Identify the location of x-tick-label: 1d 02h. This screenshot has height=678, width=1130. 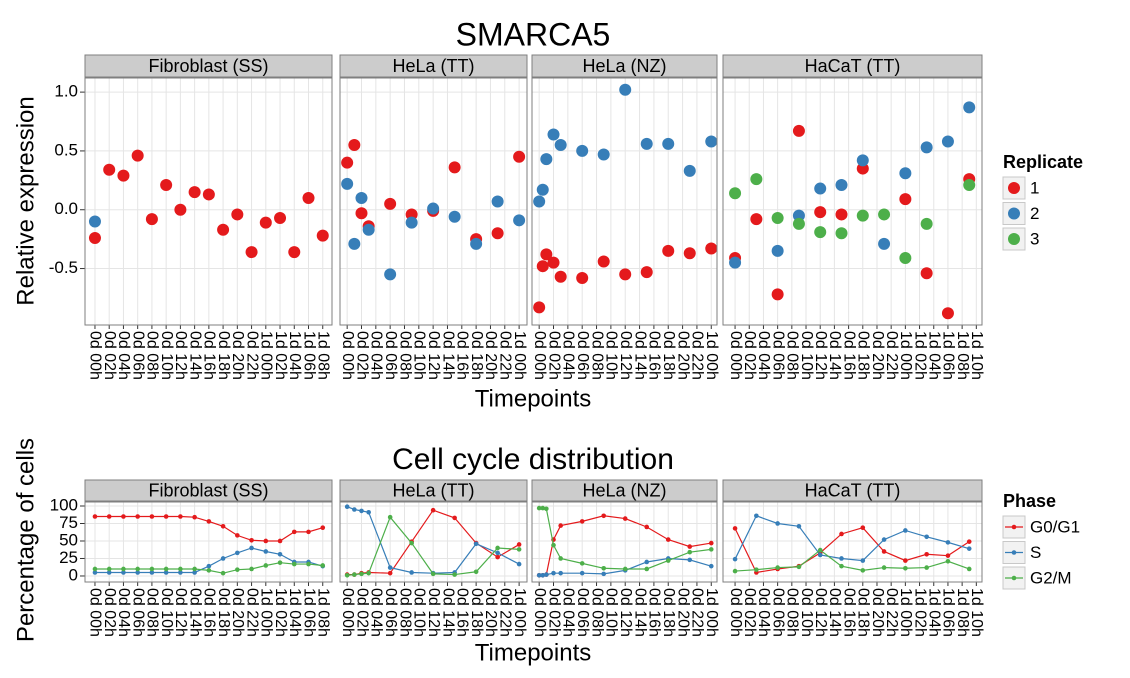
(919, 612).